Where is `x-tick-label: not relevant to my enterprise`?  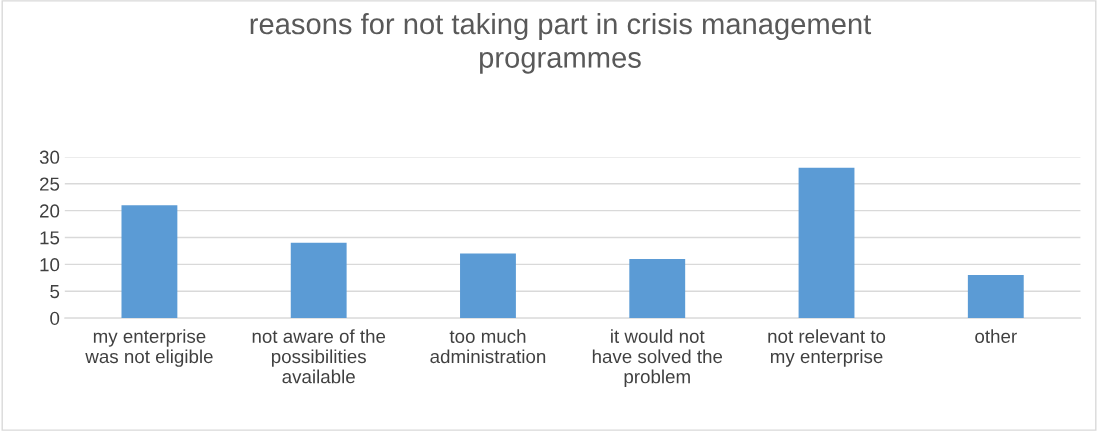 x-tick-label: not relevant to my enterprise is located at coordinates (827, 348).